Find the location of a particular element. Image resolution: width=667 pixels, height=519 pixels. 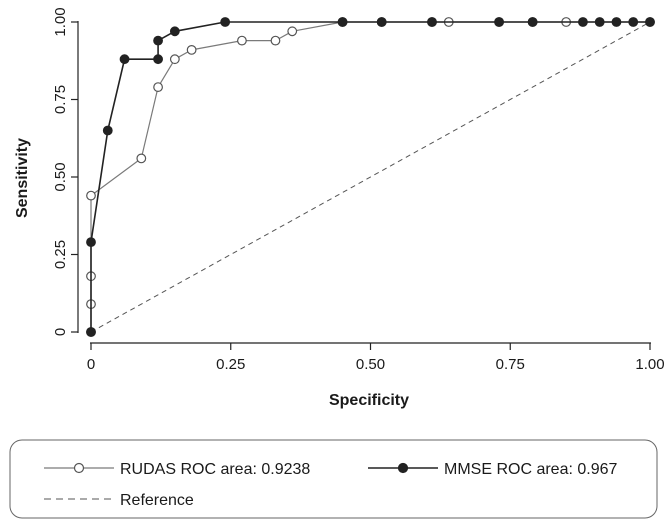

y-ticks: 0 0.25 0.50 0.75 1.00 is located at coordinates (65, 171).